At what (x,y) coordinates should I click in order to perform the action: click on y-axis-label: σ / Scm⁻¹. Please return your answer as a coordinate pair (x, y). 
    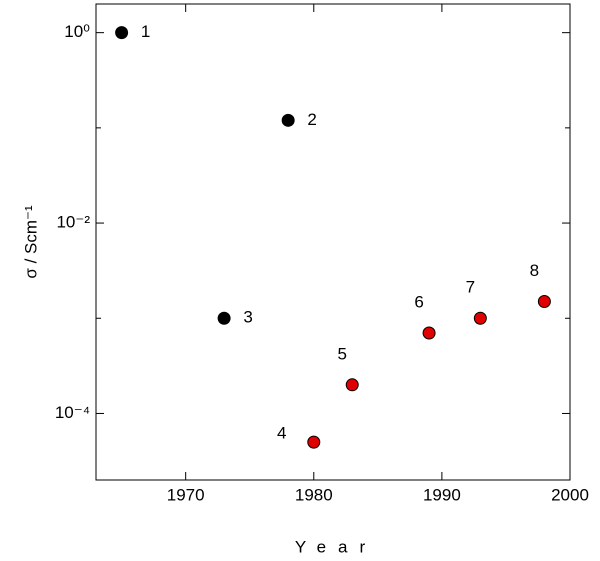
    Looking at the image, I should click on (30, 242).